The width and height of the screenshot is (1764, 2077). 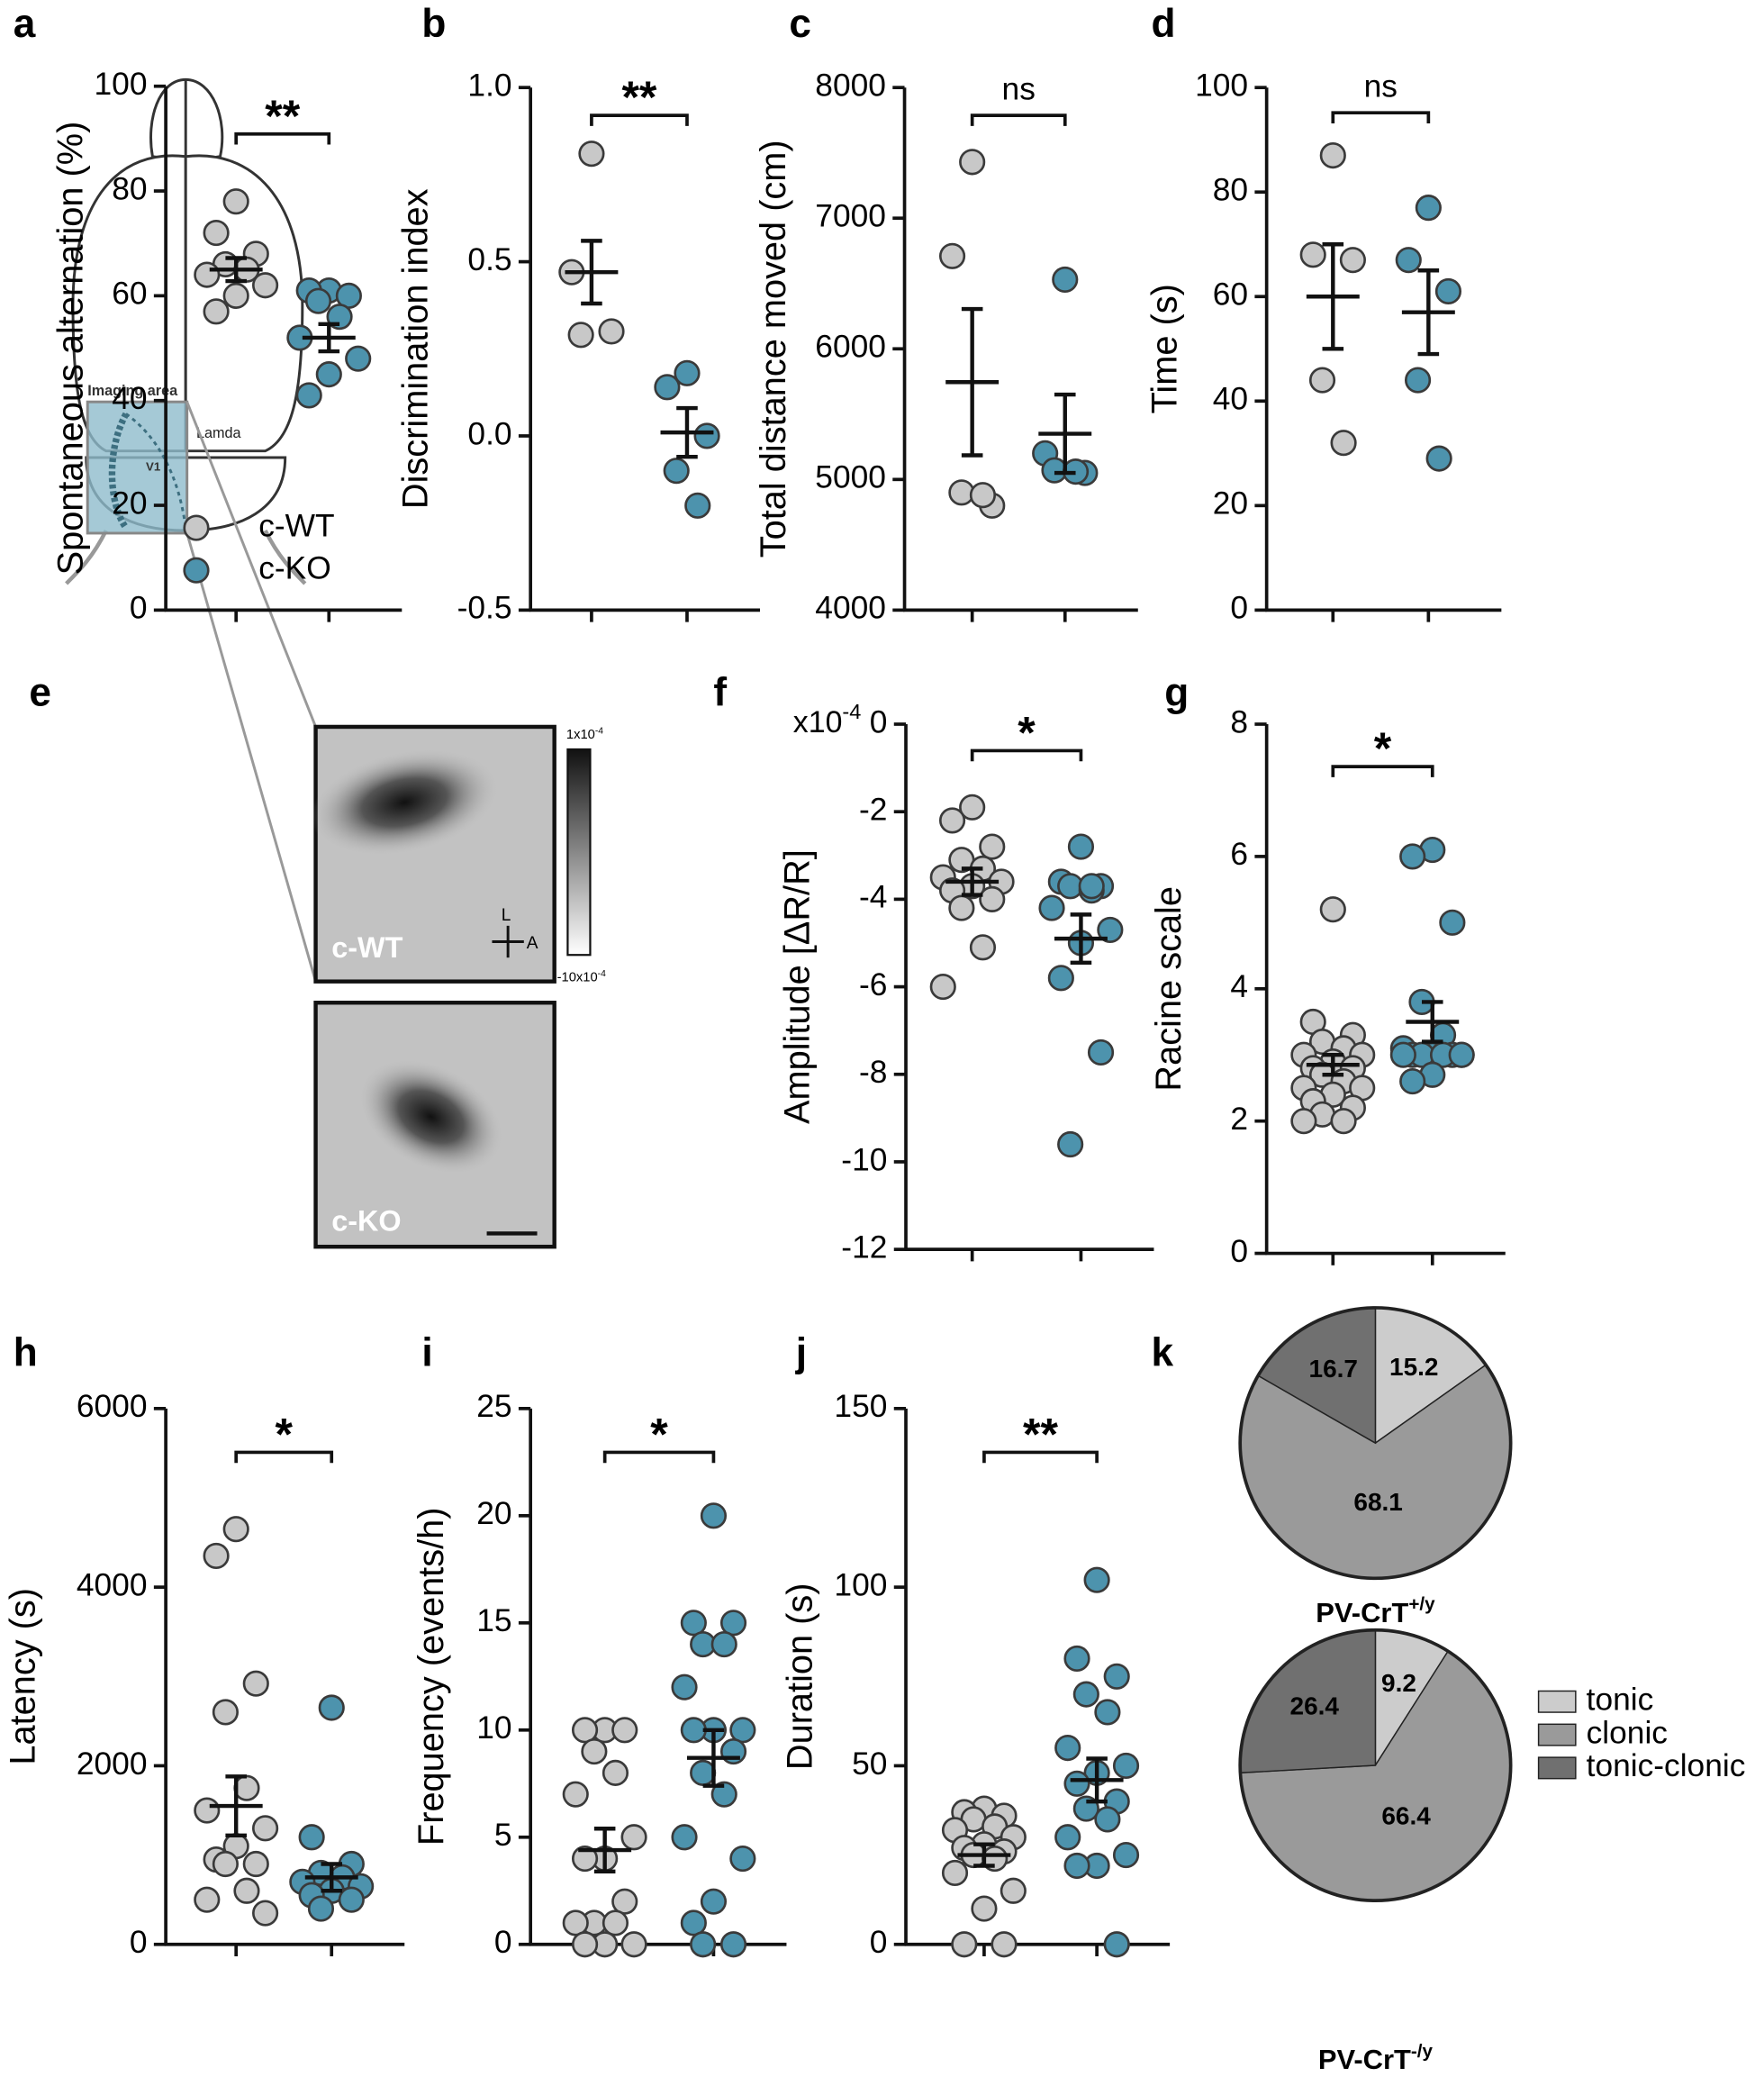 I want to click on y-tick-label: 0.5, so click(x=489, y=259).